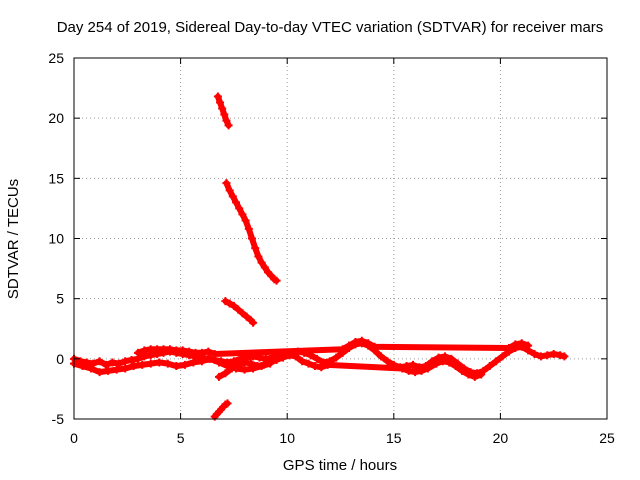 This screenshot has width=640, height=480. I want to click on series-upper-bump-band, so click(333, 347).